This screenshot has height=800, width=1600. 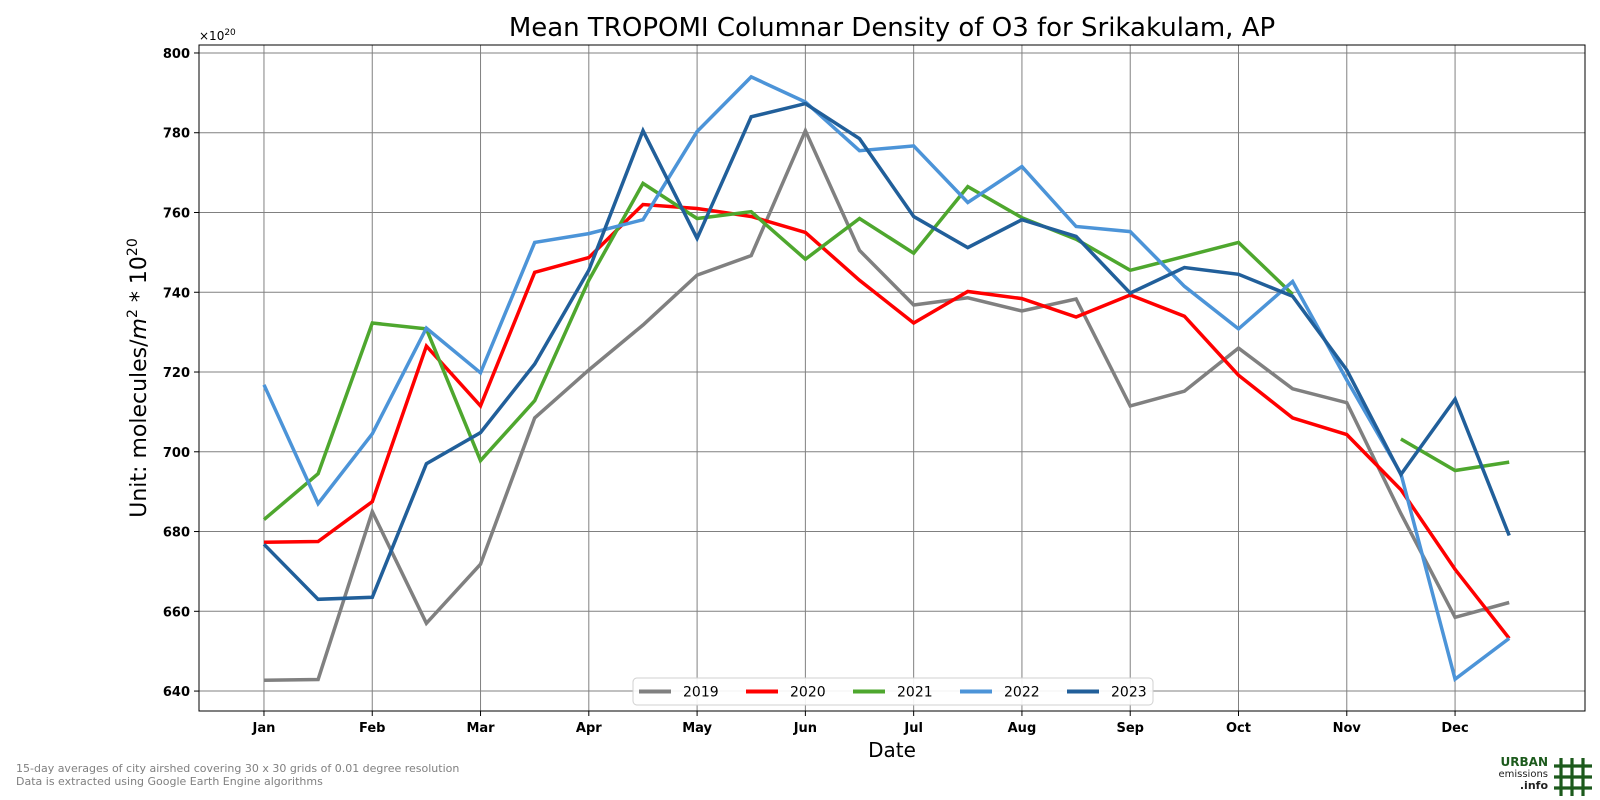 I want to click on x-tick-label: Jun, so click(x=805, y=728).